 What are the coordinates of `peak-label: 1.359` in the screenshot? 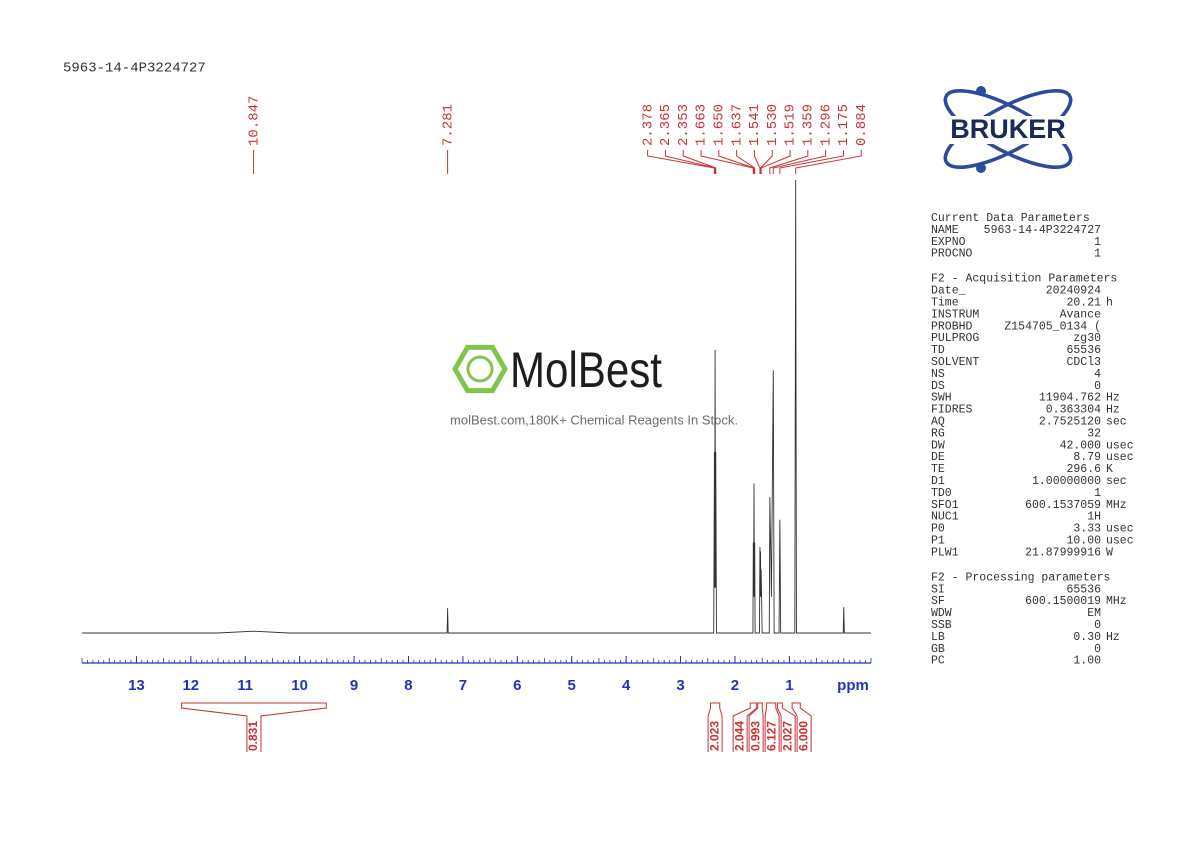 It's located at (809, 125).